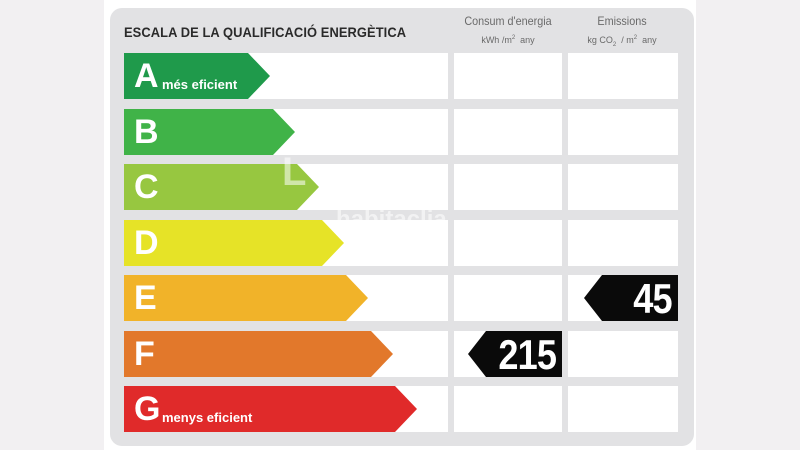  What do you see at coordinates (146, 132) in the screenshot?
I see `band-letter: B` at bounding box center [146, 132].